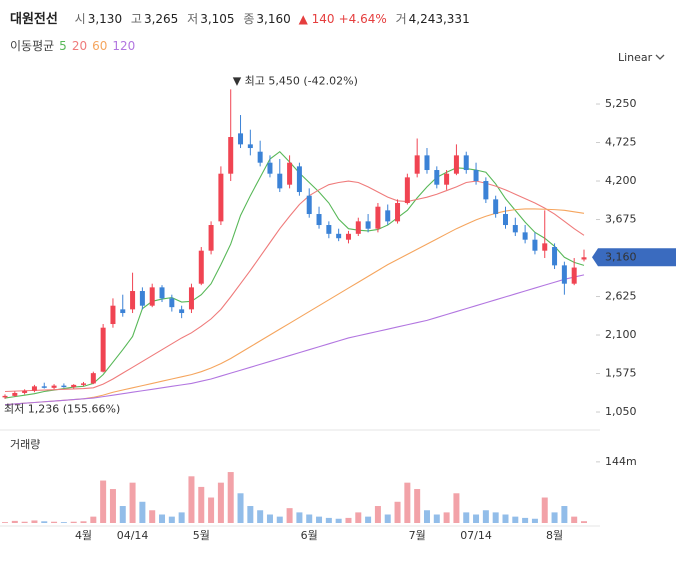 Image resolution: width=687 pixels, height=568 pixels. What do you see at coordinates (476, 535) in the screenshot?
I see `x-tick-label: 07/14` at bounding box center [476, 535].